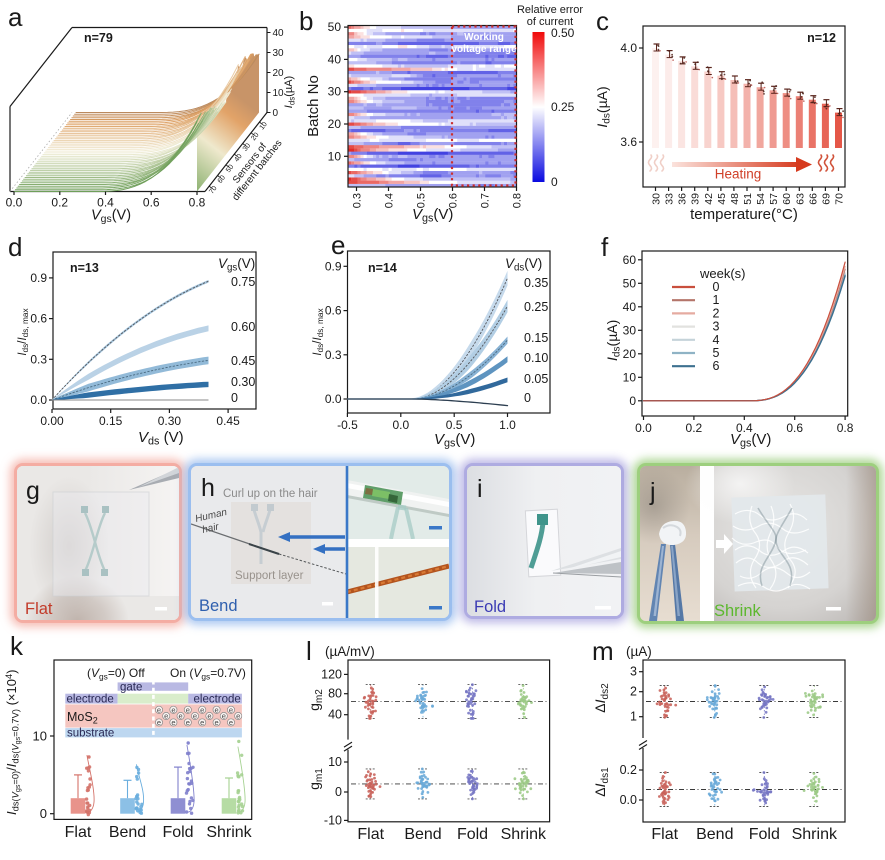  Describe the element at coordinates (382, 268) in the screenshot. I see `svg-text: n=14` at that location.